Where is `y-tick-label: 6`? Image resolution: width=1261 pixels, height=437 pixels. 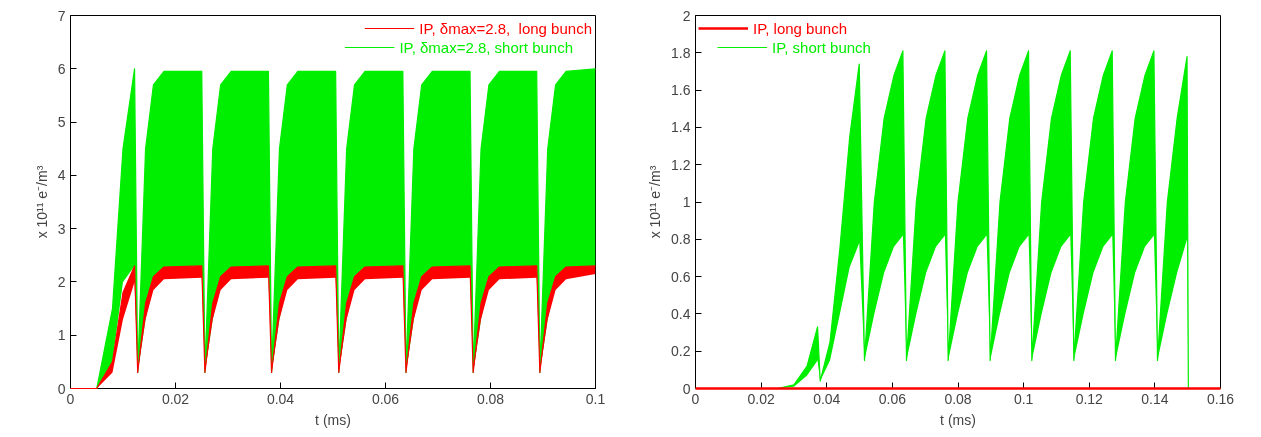
y-tick-label: 6 is located at coordinates (61, 68).